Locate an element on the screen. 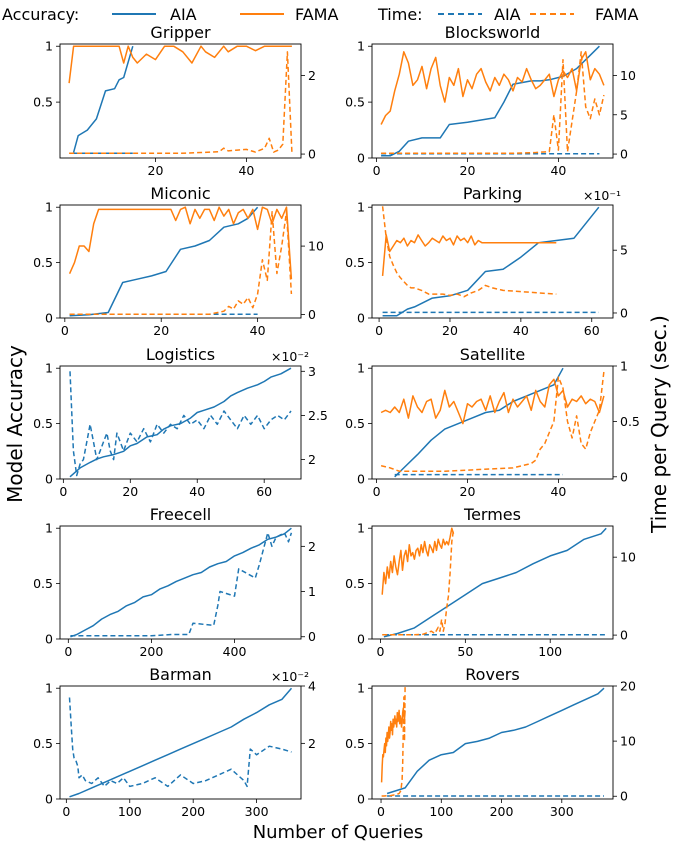 The width and height of the screenshot is (675, 844). chart-panel-satellite: 0 20 40 0 0.5 1 0 0.5 1 Satellite is located at coordinates (492, 422).